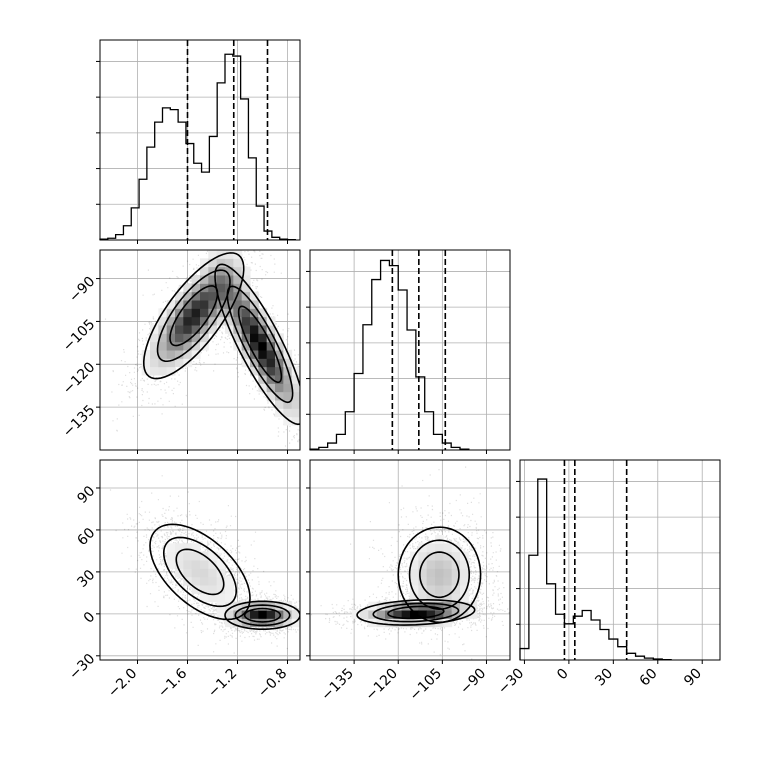  I want to click on param3-axis-tick-label: −30, so click(82, 667).